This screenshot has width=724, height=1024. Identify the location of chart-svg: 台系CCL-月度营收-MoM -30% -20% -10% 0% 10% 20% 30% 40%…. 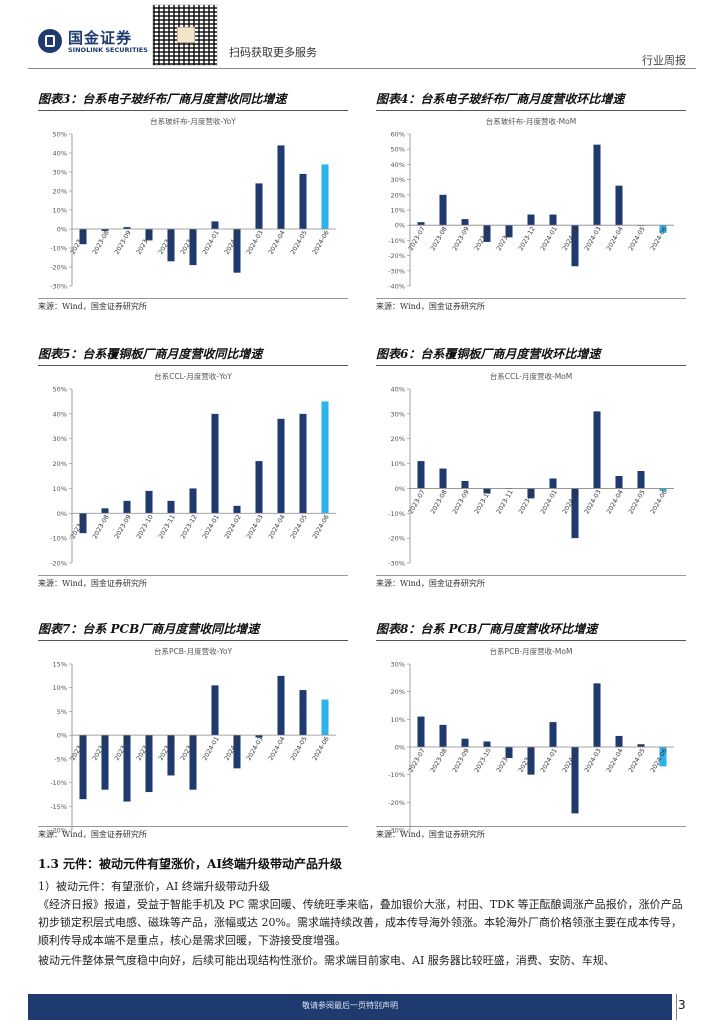
(531, 469).